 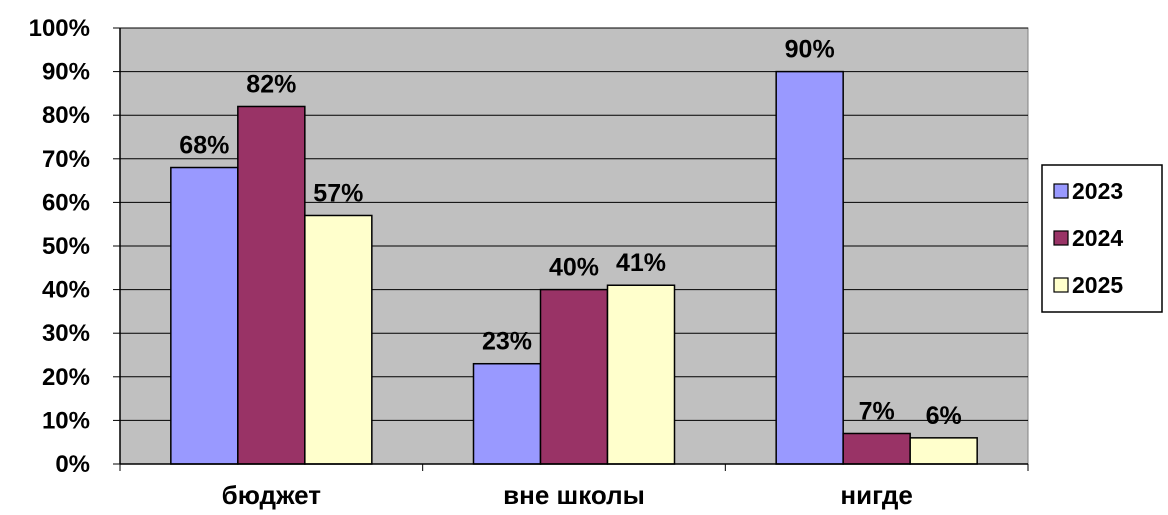 What do you see at coordinates (810, 50) in the screenshot?
I see `data-label: 90%` at bounding box center [810, 50].